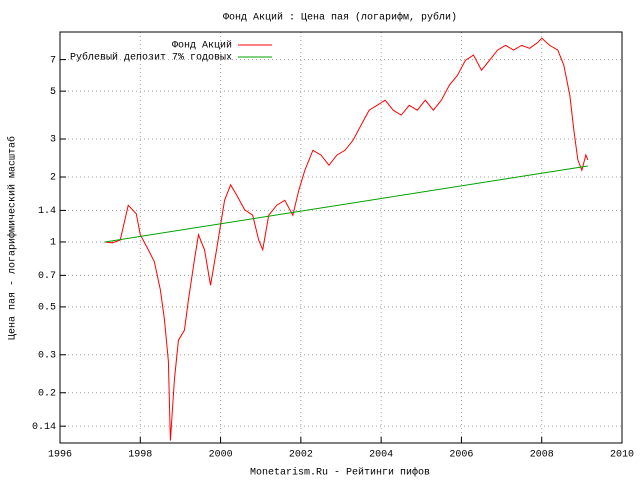 The height and width of the screenshot is (480, 640). What do you see at coordinates (151, 57) in the screenshot?
I see `legend-label: Рублевый депозит 7% годовых` at bounding box center [151, 57].